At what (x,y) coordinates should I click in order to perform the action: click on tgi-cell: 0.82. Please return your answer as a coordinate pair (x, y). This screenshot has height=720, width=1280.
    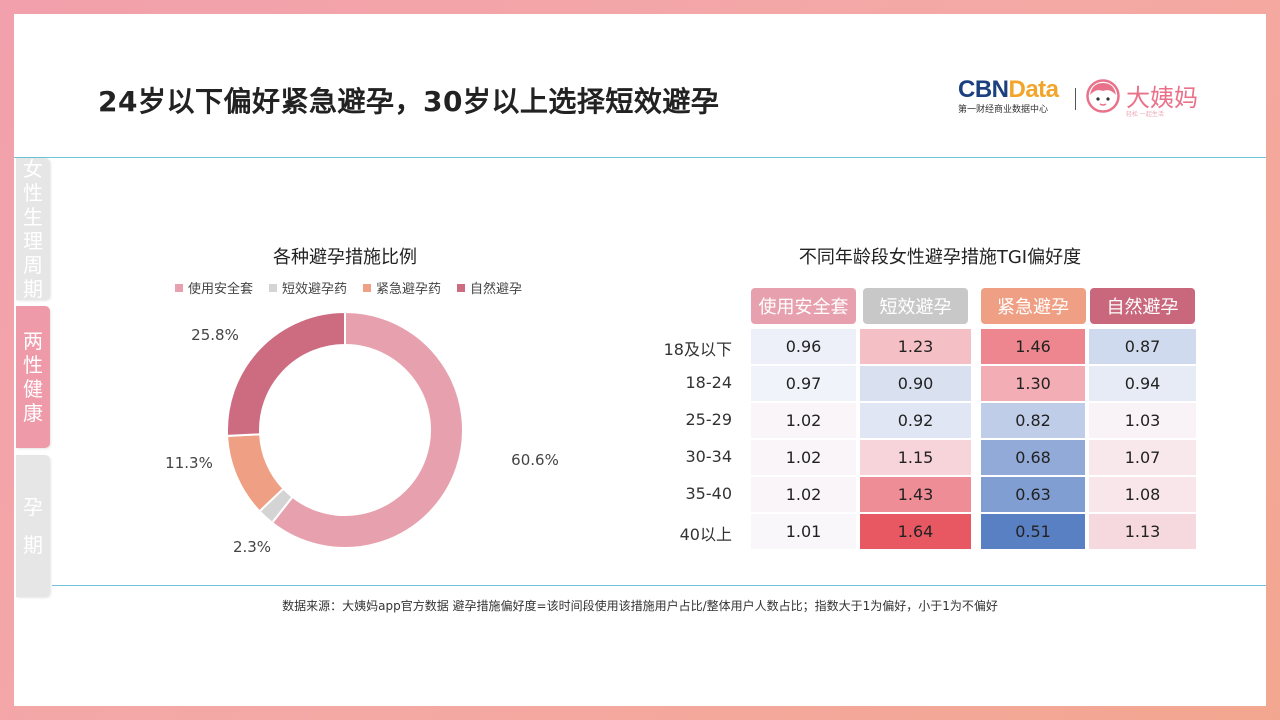
    Looking at the image, I should click on (1033, 420).